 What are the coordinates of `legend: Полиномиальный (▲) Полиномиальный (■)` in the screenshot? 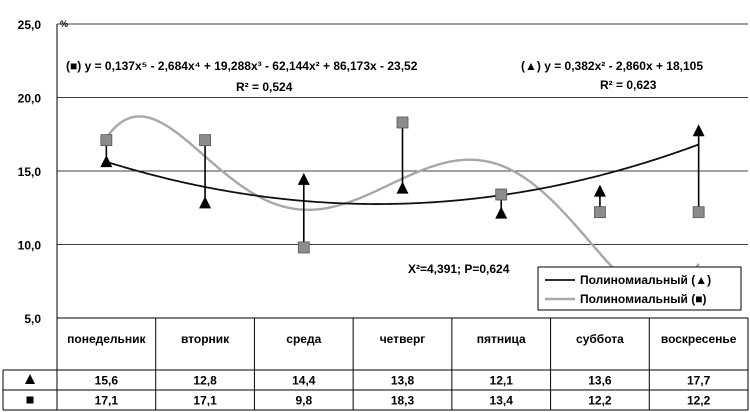 It's located at (639, 288).